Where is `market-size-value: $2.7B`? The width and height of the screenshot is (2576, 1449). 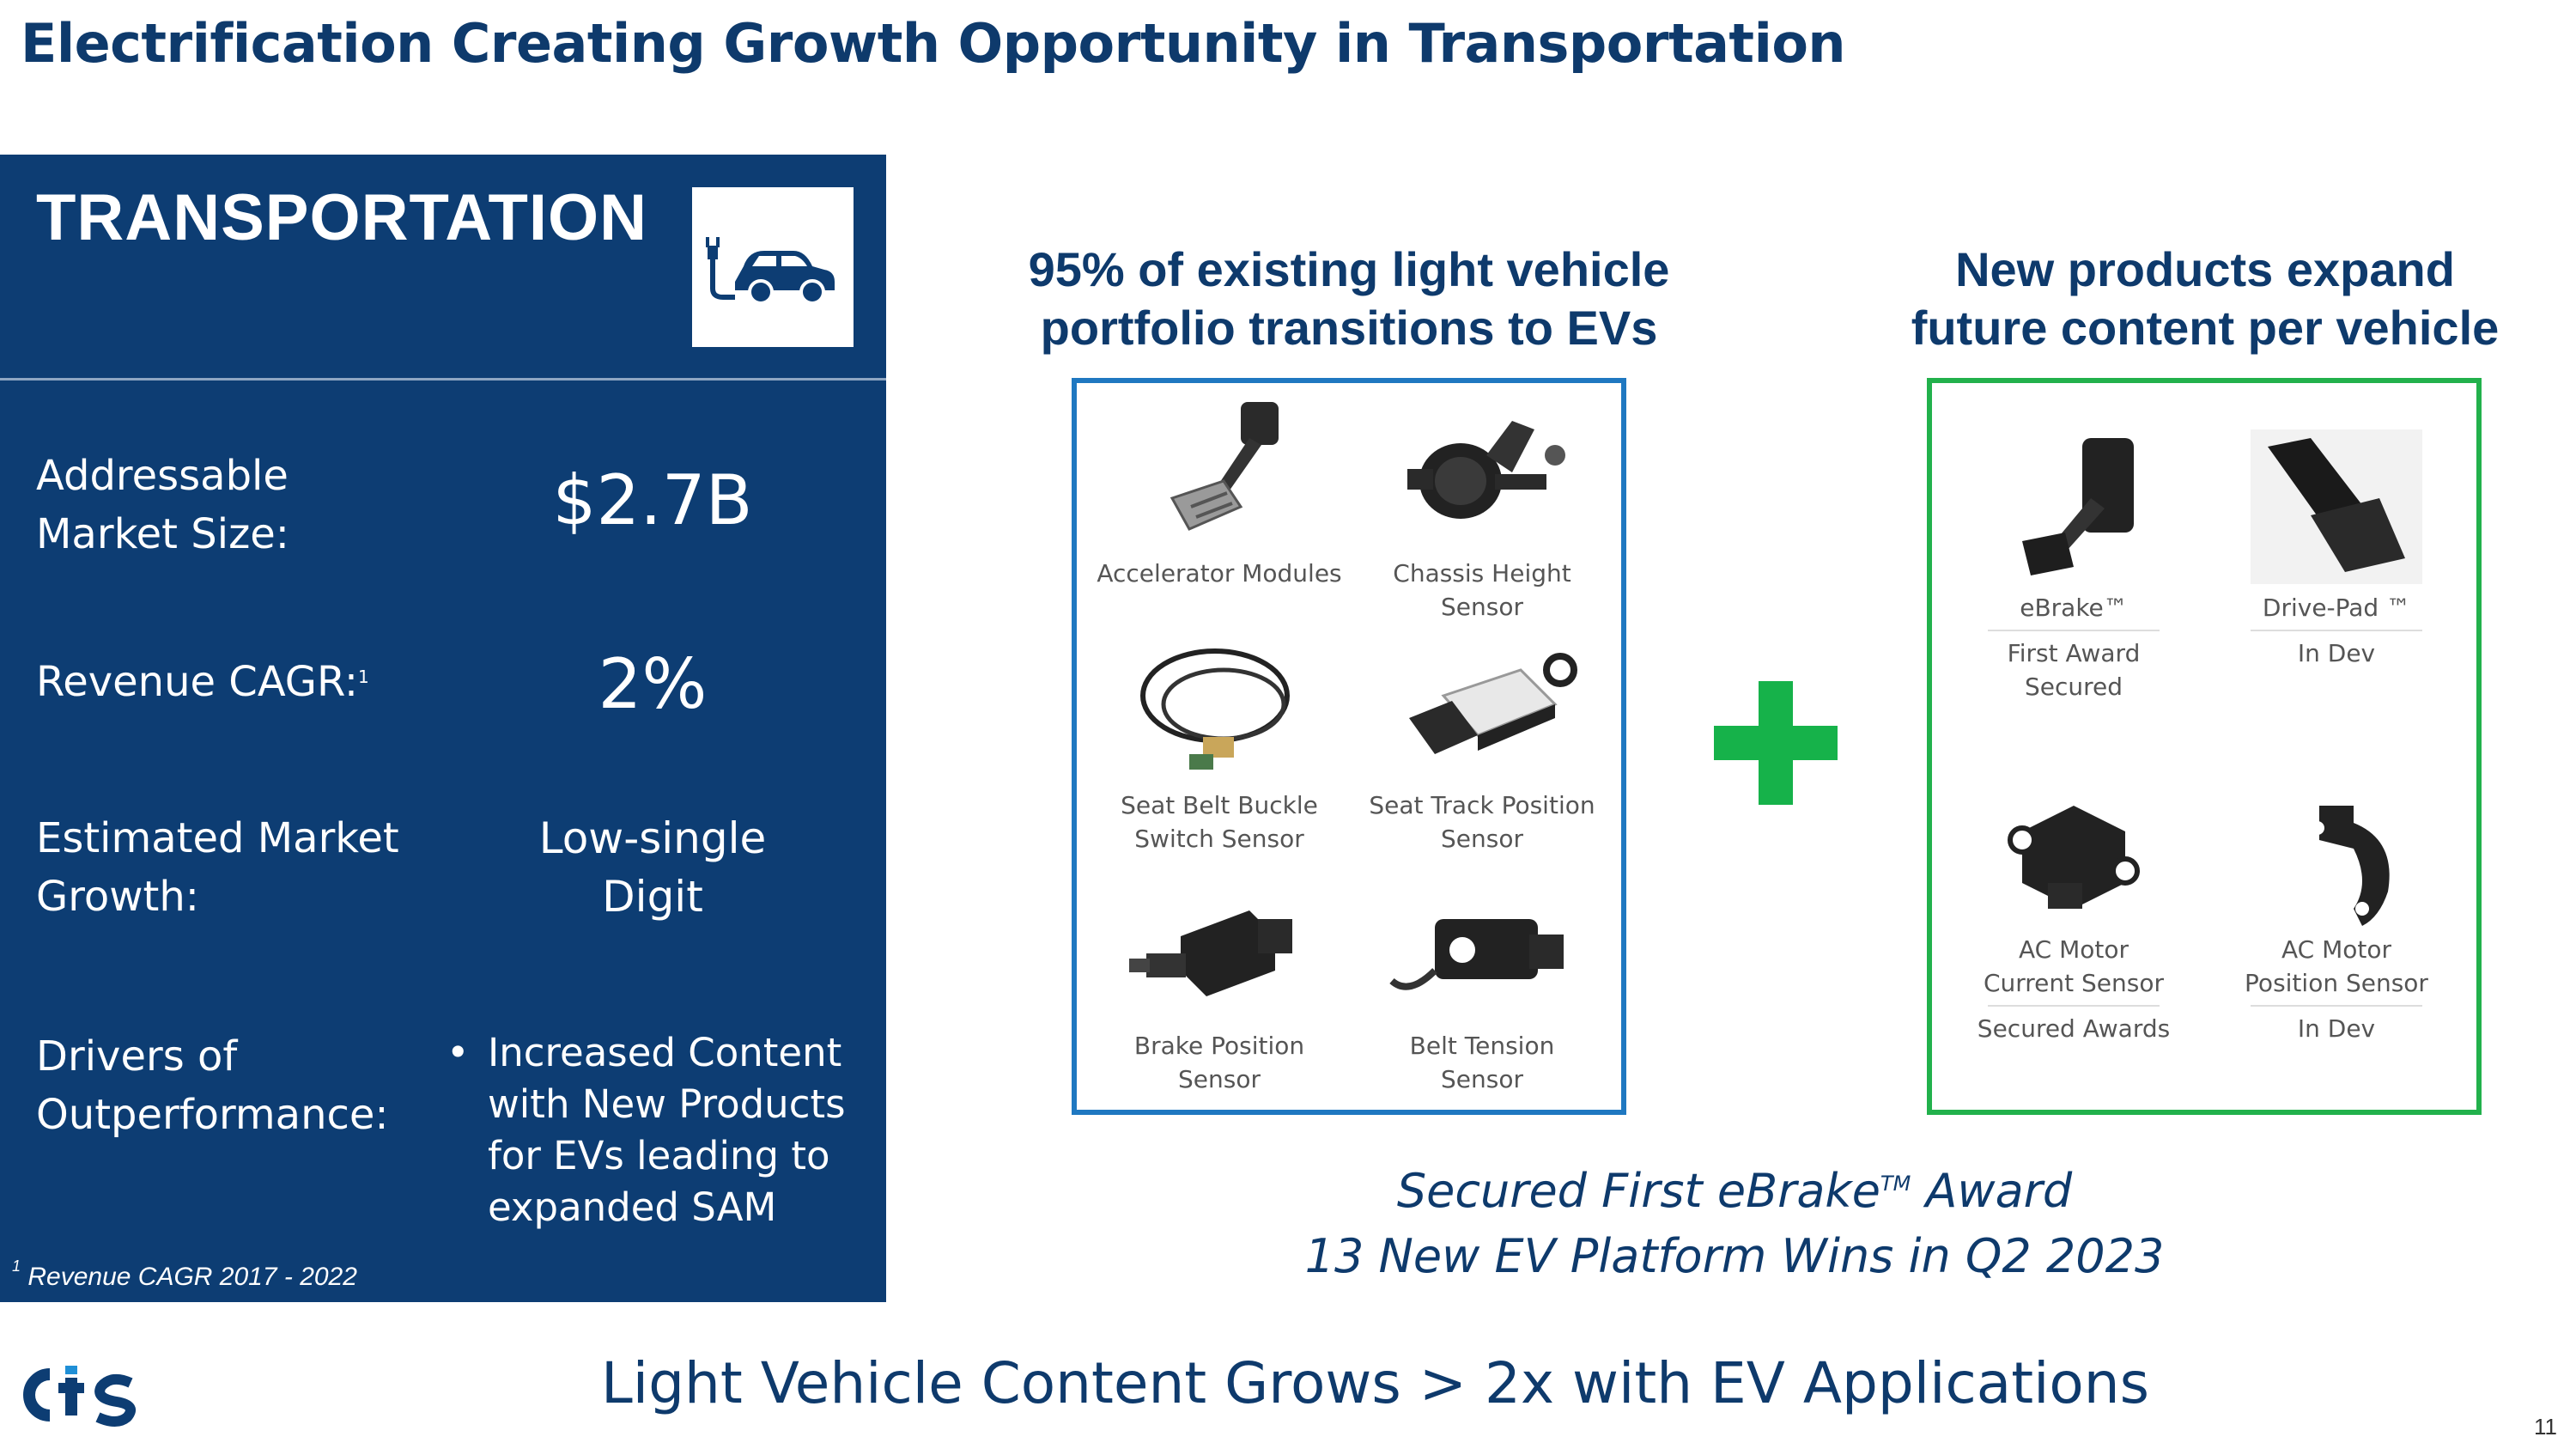
market-size-value: $2.7B is located at coordinates (652, 500).